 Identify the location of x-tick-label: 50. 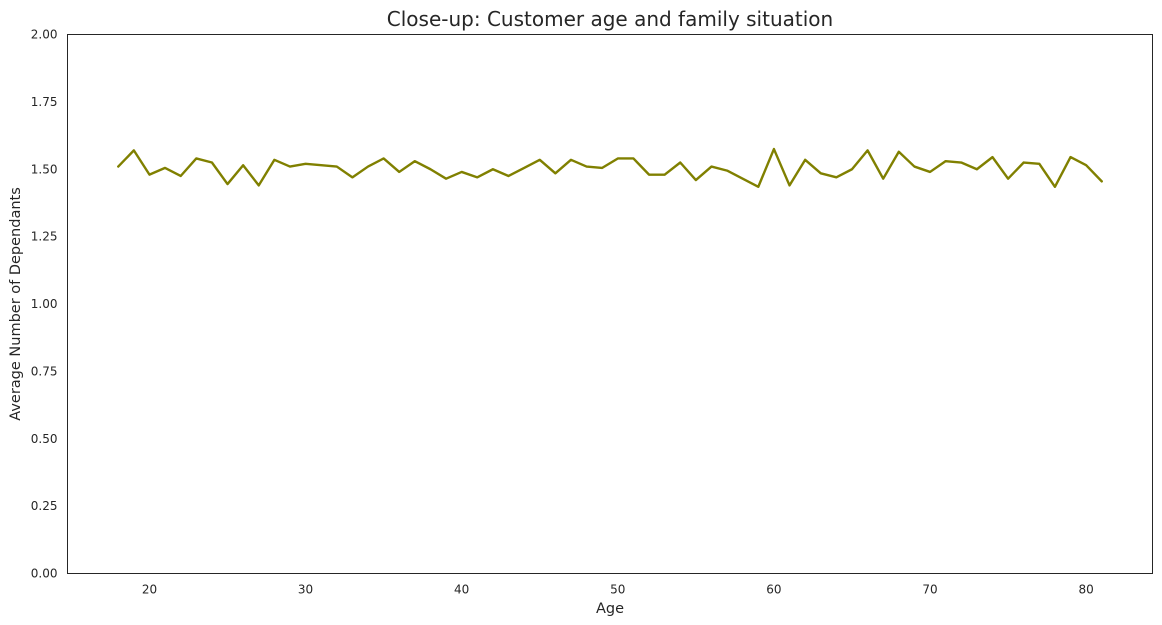
(617, 590).